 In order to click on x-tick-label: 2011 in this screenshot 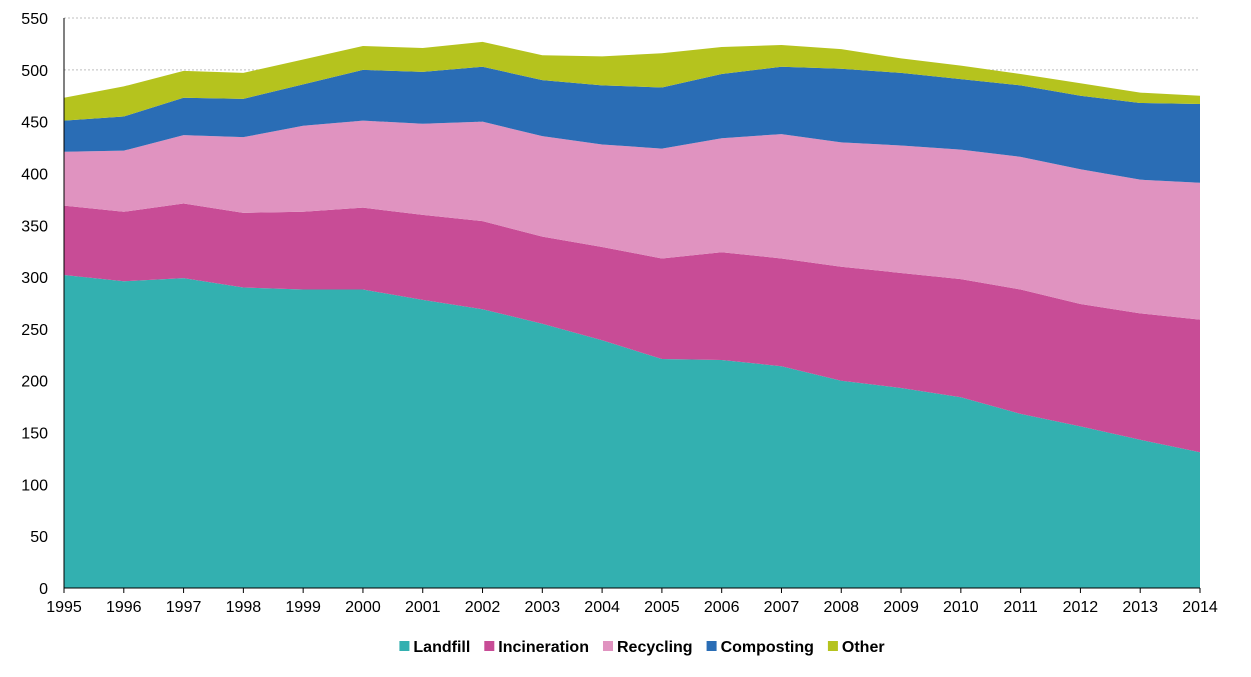, I will do `click(1020, 607)`.